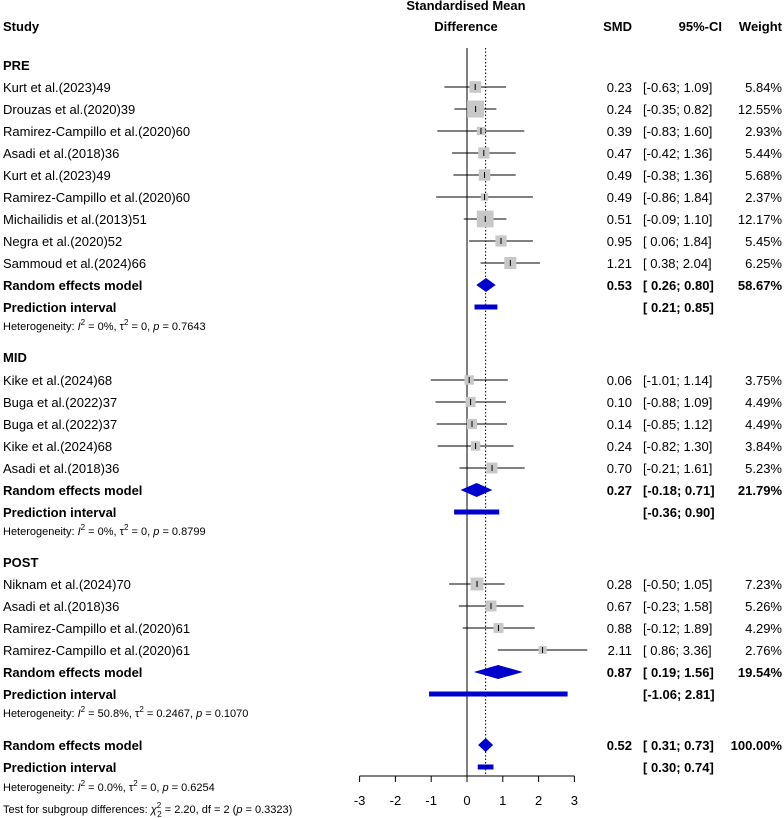  Describe the element at coordinates (763, 468) in the screenshot. I see `study-weight-value: 5.23%` at that location.